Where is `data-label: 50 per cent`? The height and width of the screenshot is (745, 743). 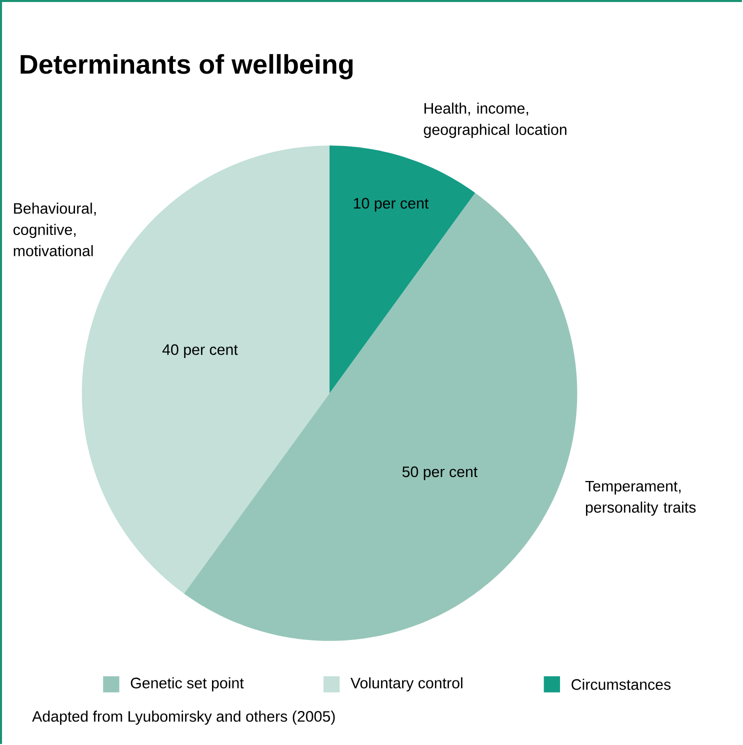 data-label: 50 per cent is located at coordinates (440, 473).